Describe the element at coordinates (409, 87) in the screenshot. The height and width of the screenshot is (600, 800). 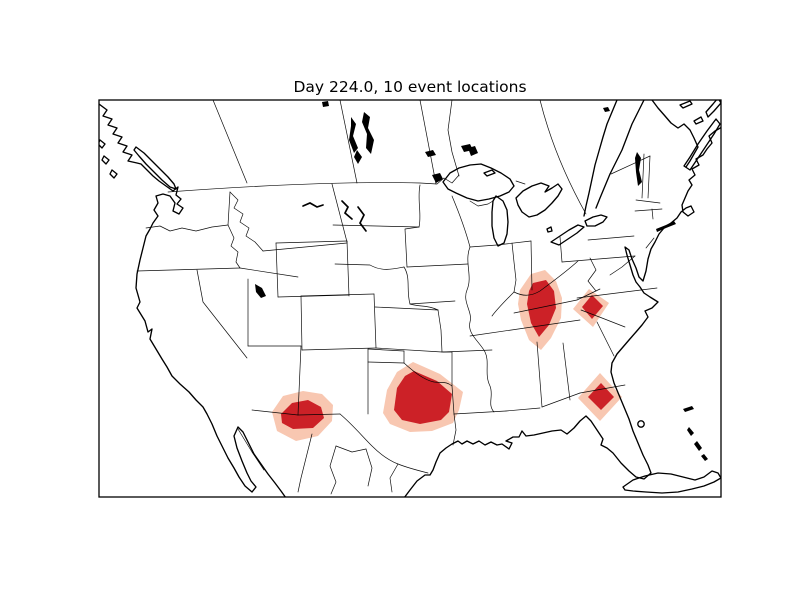
I see `chart-title: Day 224.0, 10 event locations` at that location.